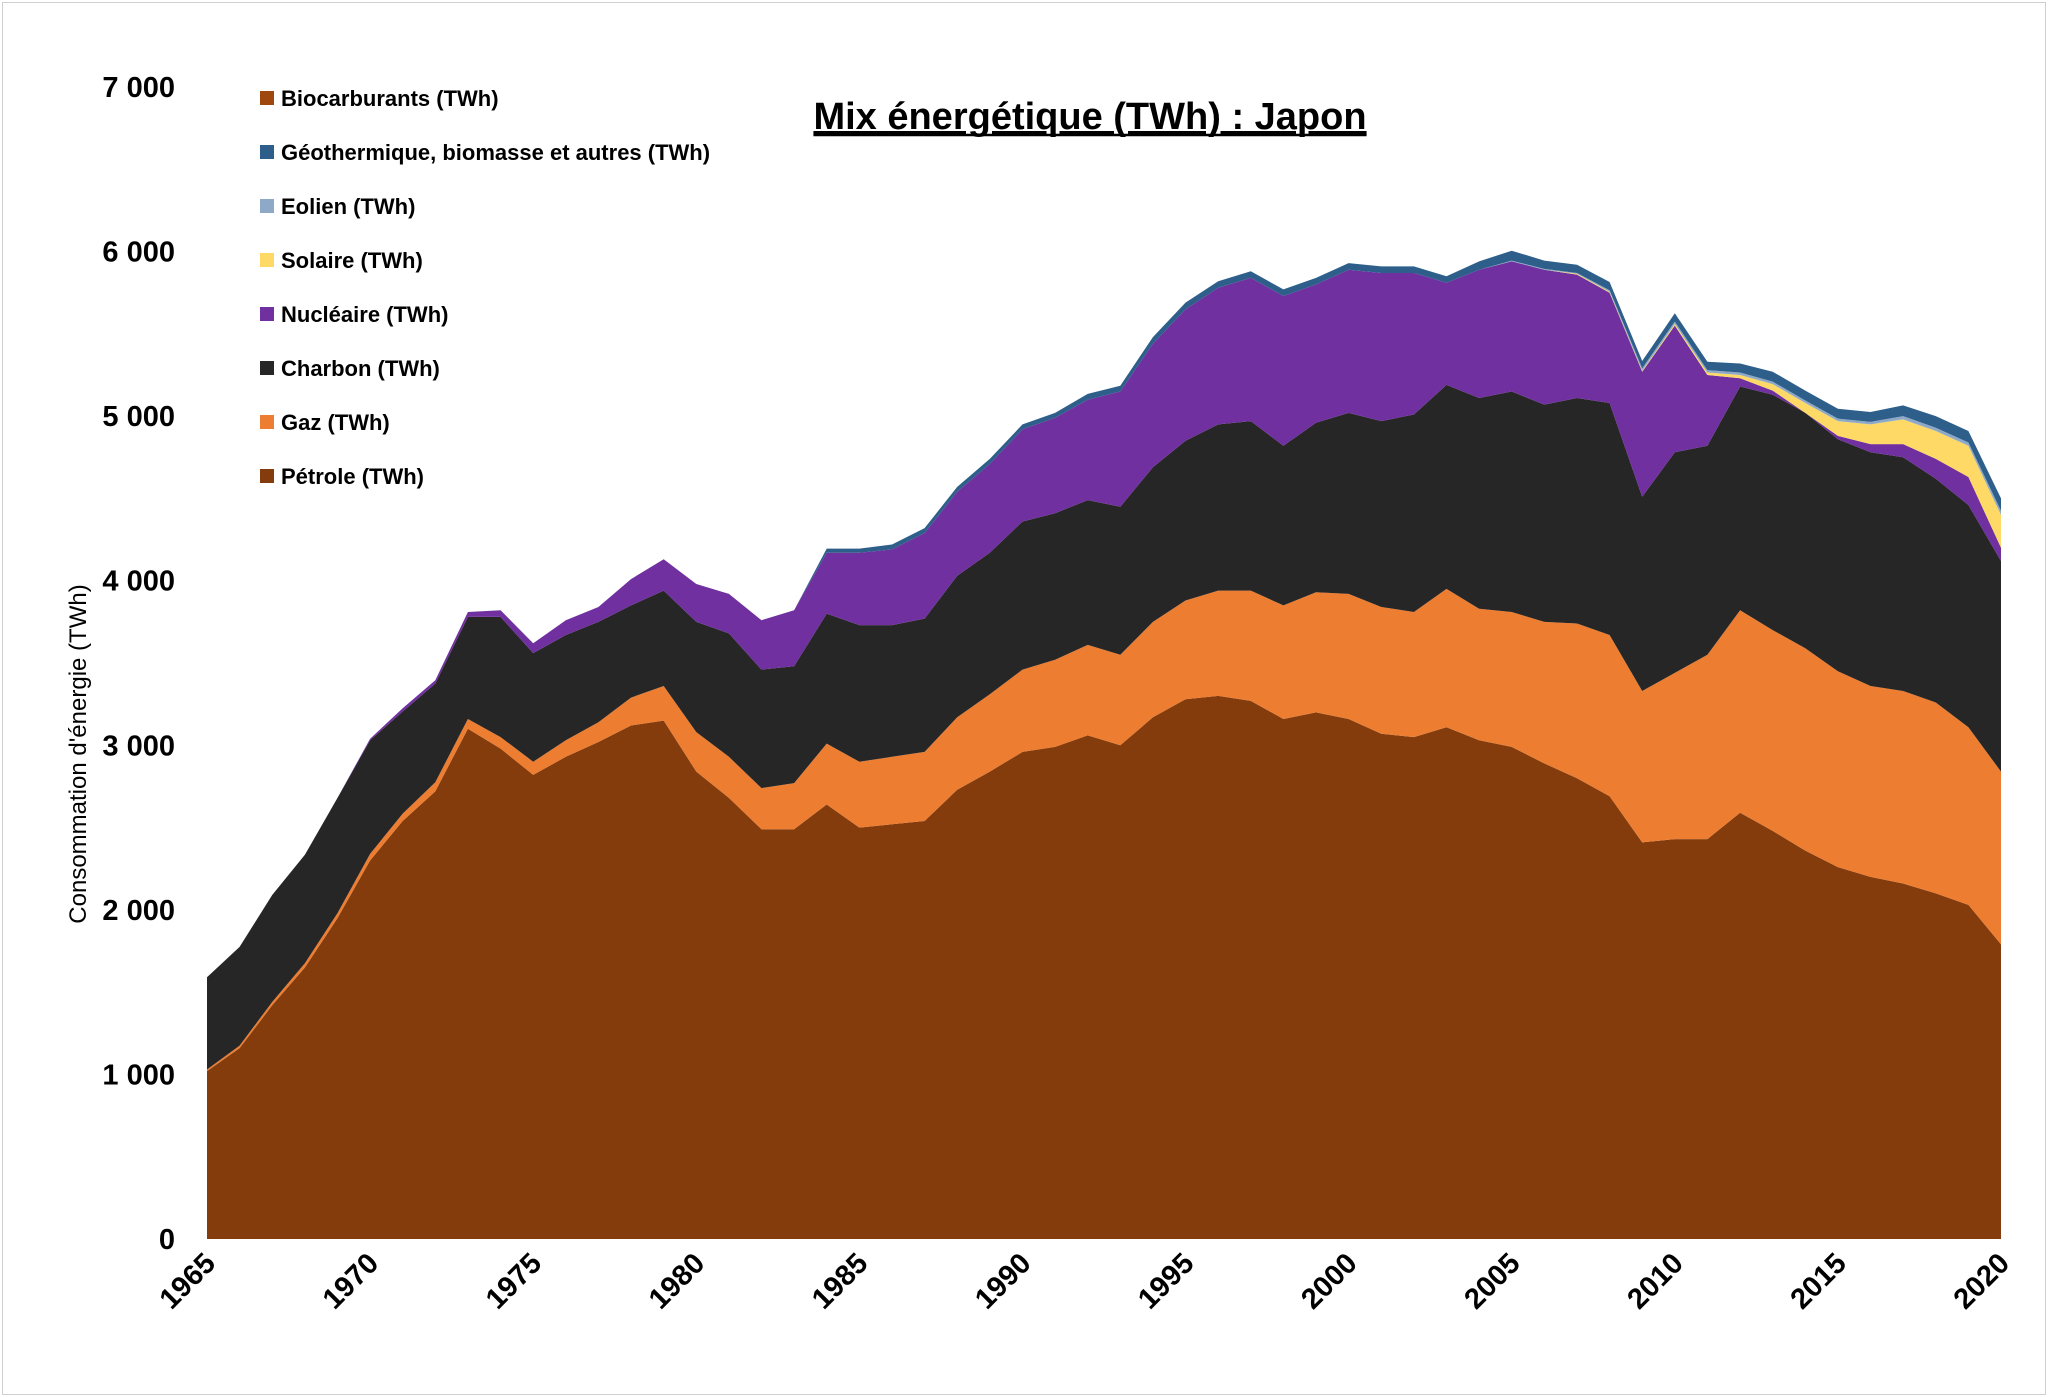  I want to click on x-tick-label: 1970, so click(351, 1281).